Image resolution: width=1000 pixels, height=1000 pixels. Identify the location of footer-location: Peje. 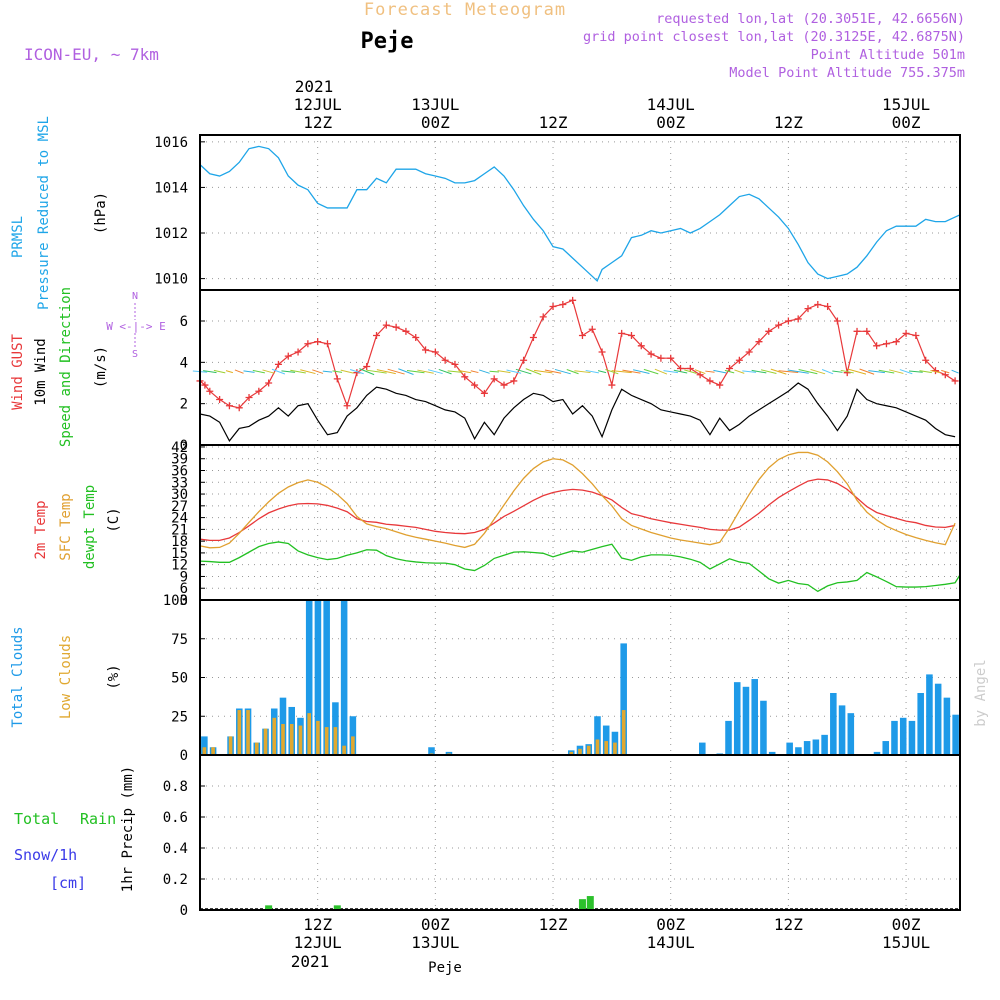
(445, 968).